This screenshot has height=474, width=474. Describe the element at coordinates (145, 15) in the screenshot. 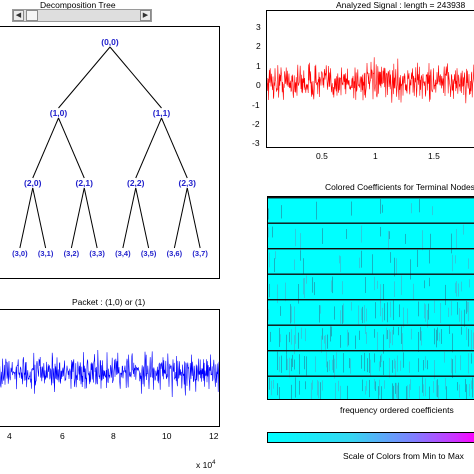

I see `slider-right-arrow-icon: ▶` at that location.